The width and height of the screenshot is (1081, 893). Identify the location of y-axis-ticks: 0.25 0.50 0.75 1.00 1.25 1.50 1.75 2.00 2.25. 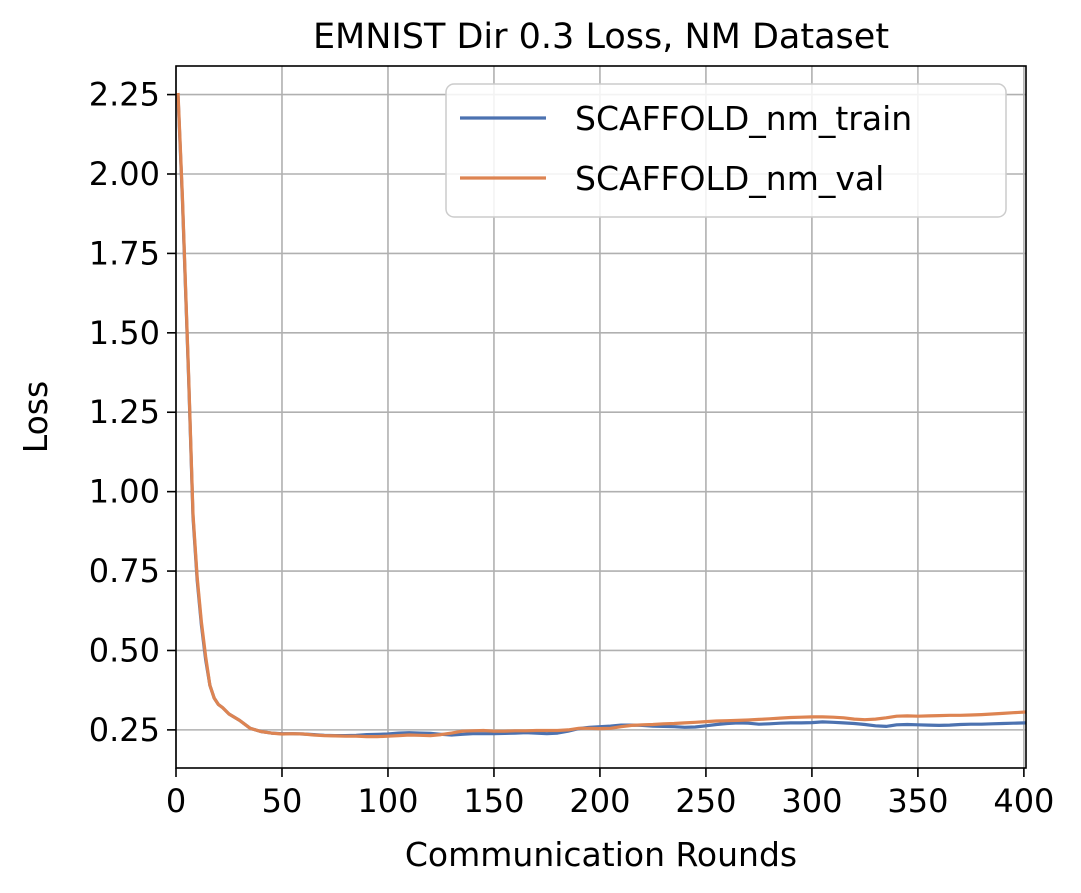
(132, 412).